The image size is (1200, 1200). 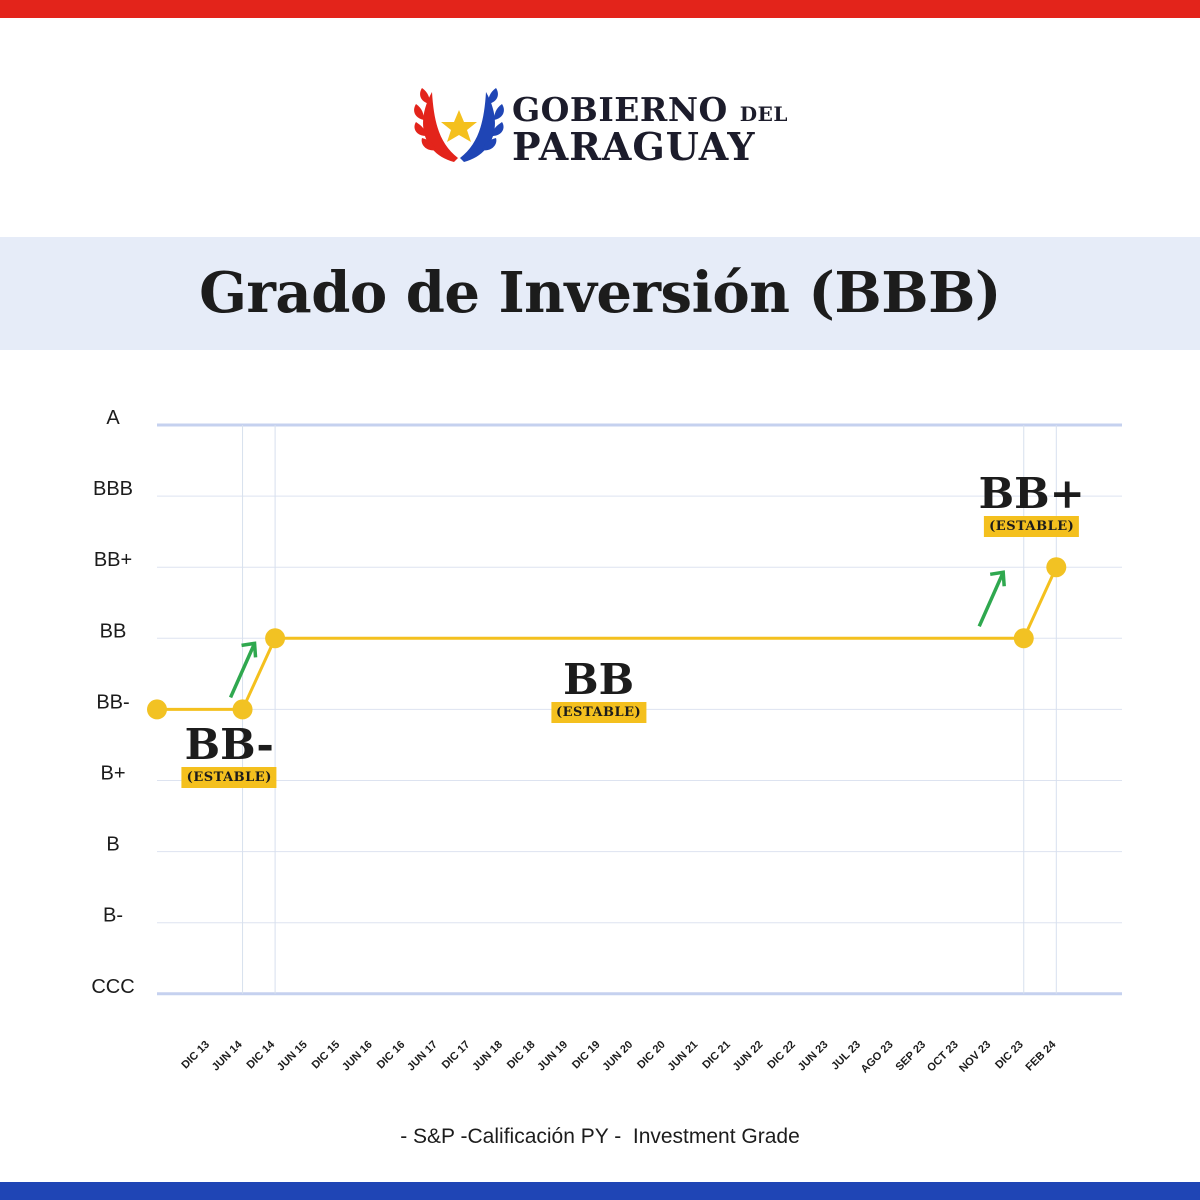 I want to click on coat-of-arms-icon, so click(x=459, y=125).